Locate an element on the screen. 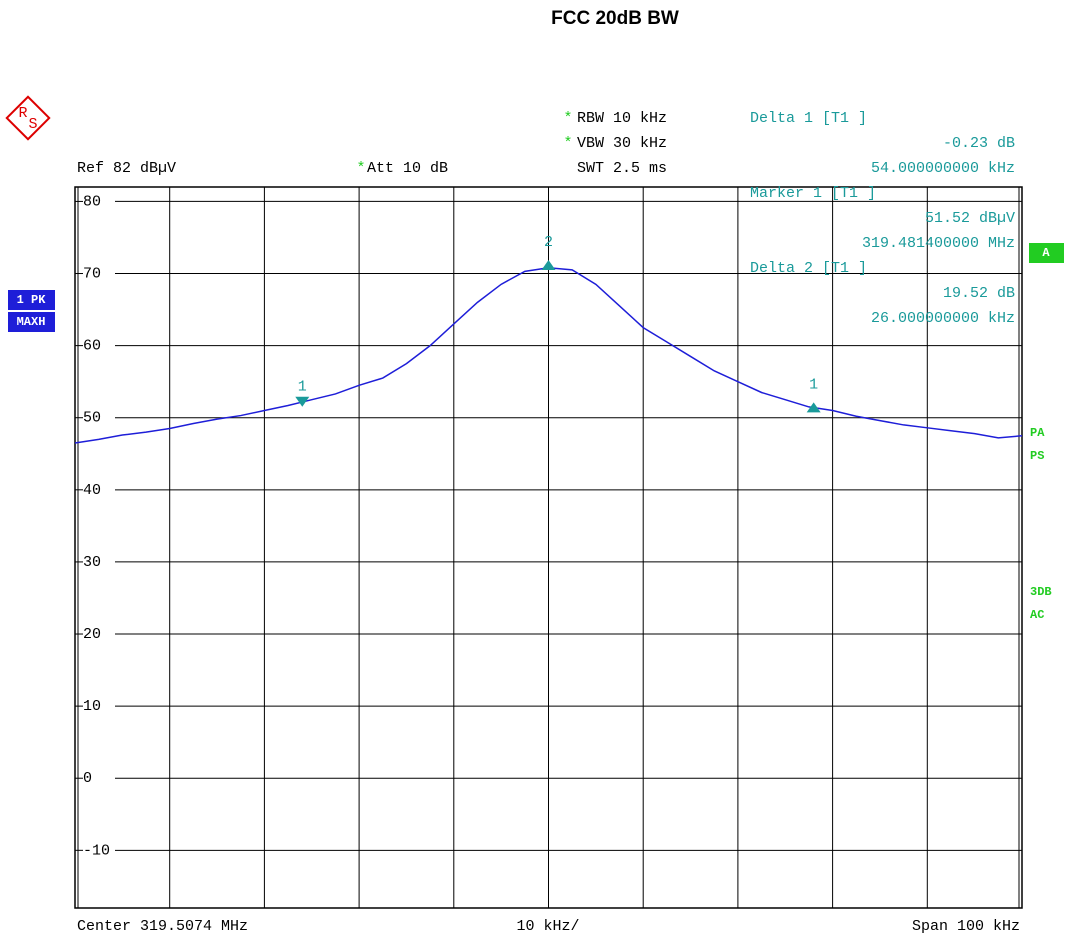 The height and width of the screenshot is (945, 1065). badge-text: MAXH is located at coordinates (31, 322).